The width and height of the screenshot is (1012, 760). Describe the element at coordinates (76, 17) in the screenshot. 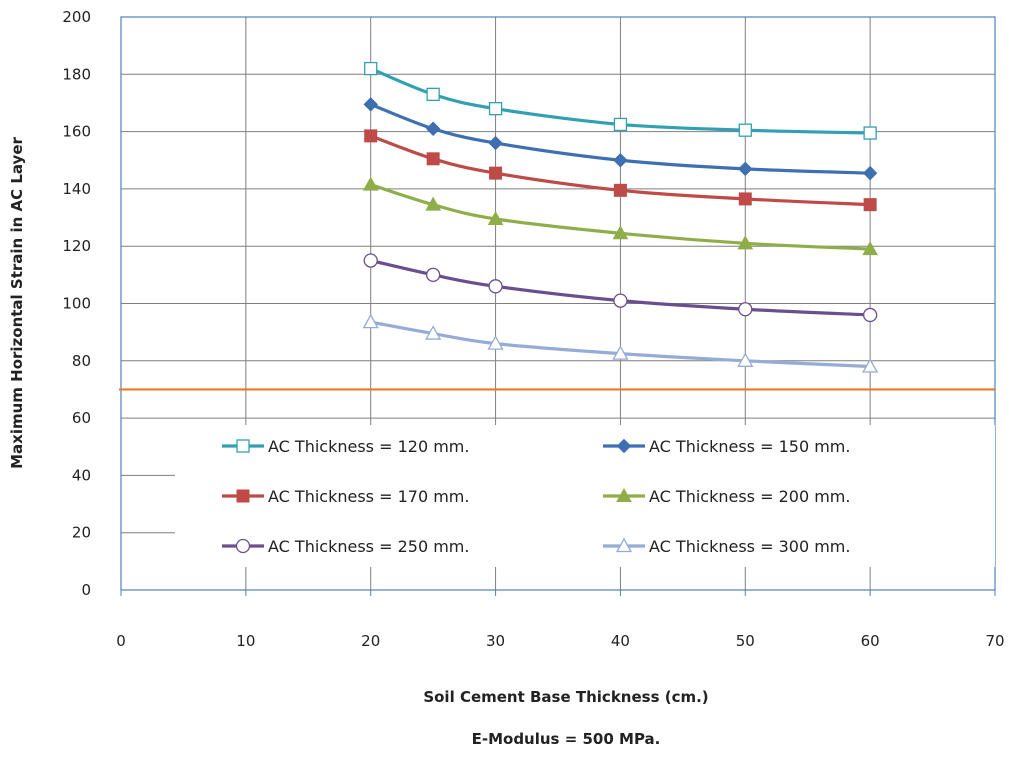

I see `y-tick-label: 200` at that location.